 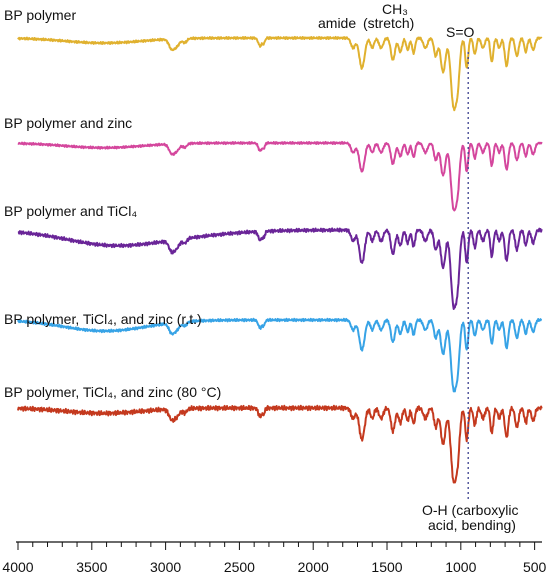 I want to click on series-label-2: BP polymer and zinc, so click(x=68, y=123).